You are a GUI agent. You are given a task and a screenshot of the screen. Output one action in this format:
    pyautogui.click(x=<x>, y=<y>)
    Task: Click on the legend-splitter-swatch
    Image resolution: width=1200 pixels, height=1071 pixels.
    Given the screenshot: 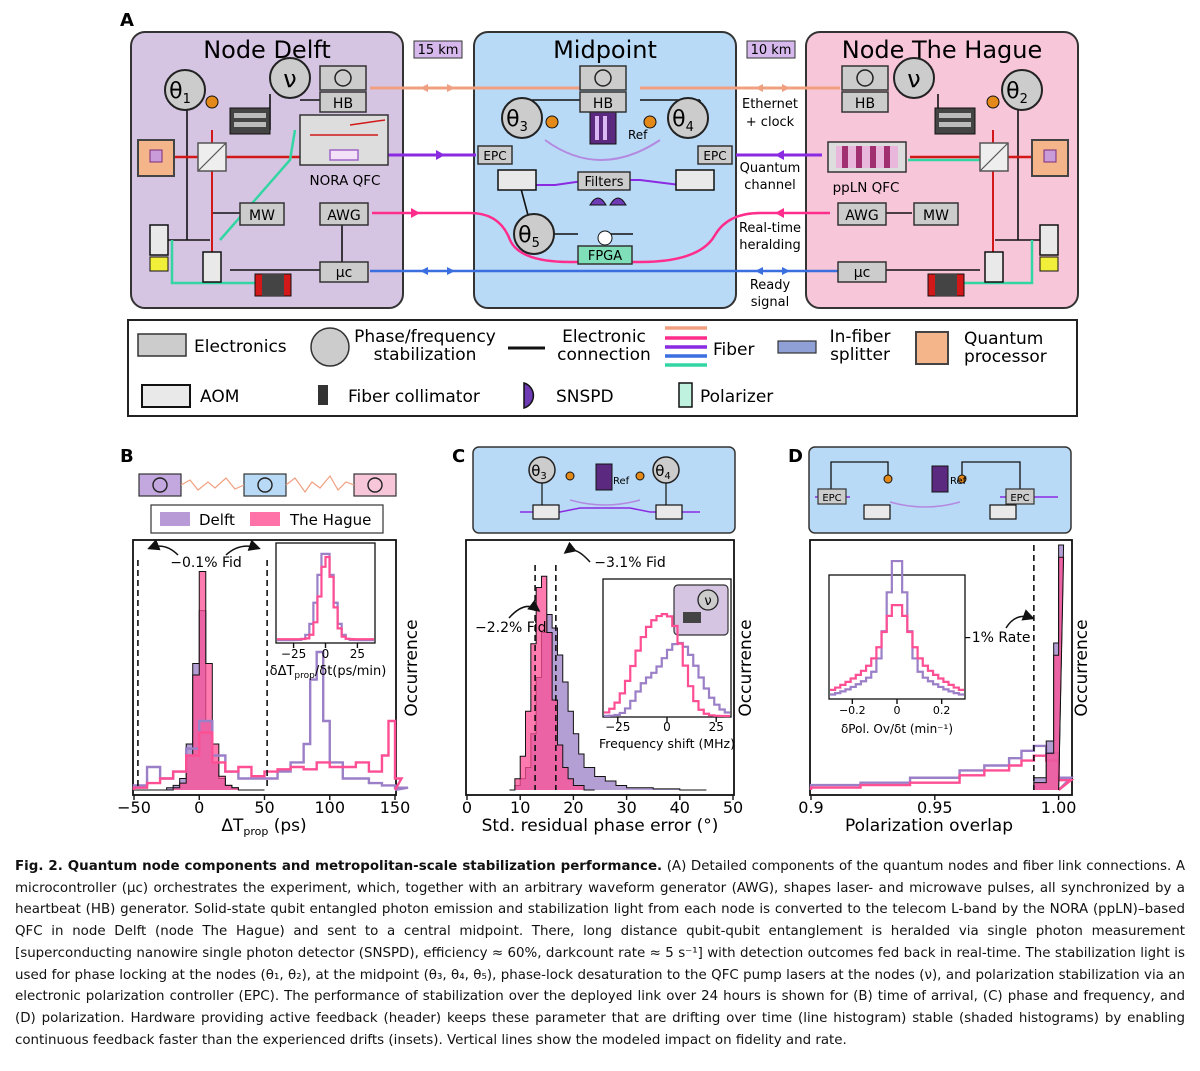 What is the action you would take?
    pyautogui.click(x=797, y=347)
    